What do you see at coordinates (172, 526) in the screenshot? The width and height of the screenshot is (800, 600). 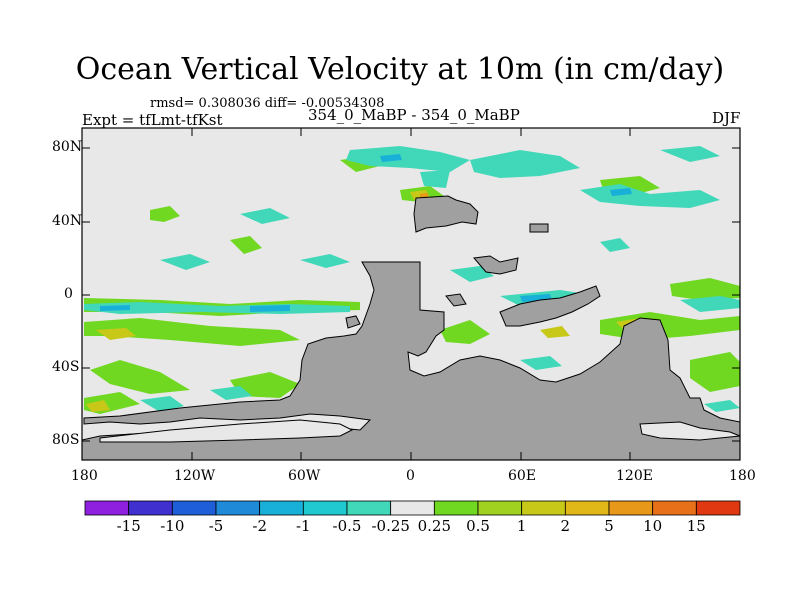 I see `colorbar-label: -10` at bounding box center [172, 526].